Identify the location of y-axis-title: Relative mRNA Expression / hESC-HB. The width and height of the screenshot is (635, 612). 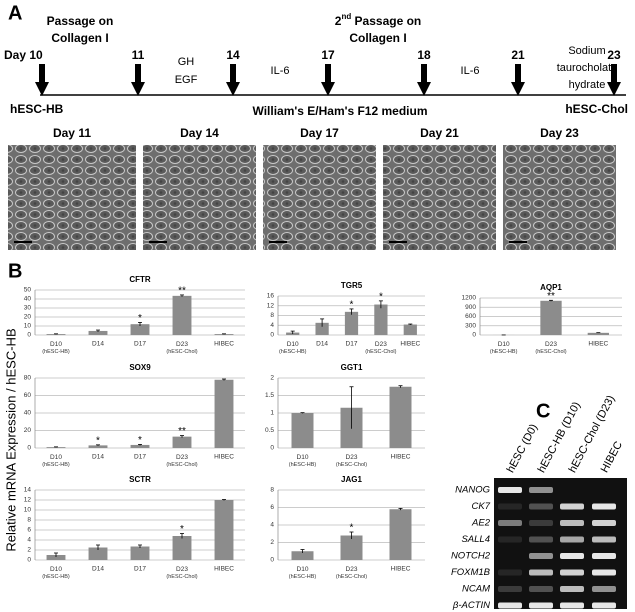
(10, 439).